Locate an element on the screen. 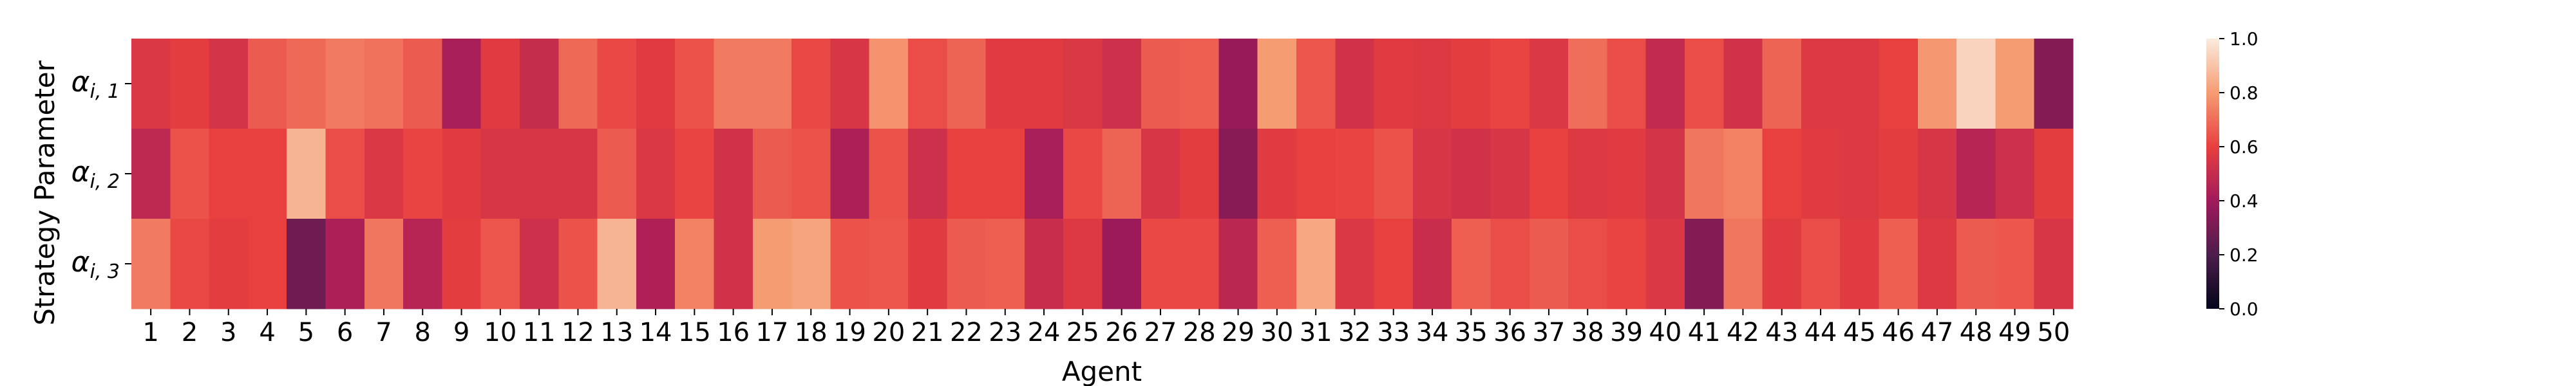 The width and height of the screenshot is (2576, 386). x-tick-label: 23 is located at coordinates (1005, 332).